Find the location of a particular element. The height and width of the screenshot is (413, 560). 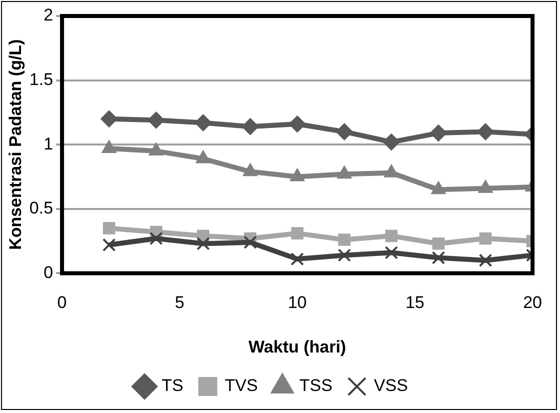

legend-label: TS is located at coordinates (173, 386).